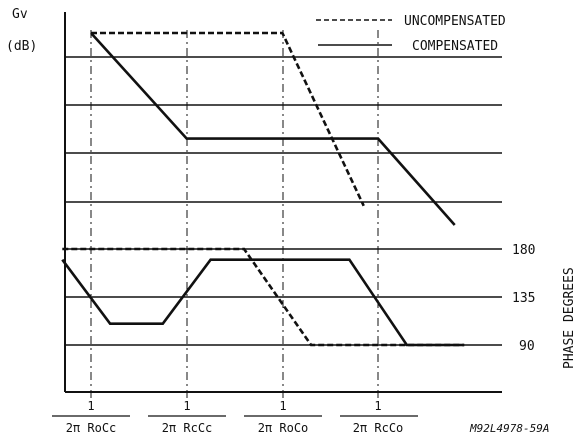 This screenshot has width=582, height=439. I want to click on phase-axis-label: PHASE DEGREES, so click(569, 318).